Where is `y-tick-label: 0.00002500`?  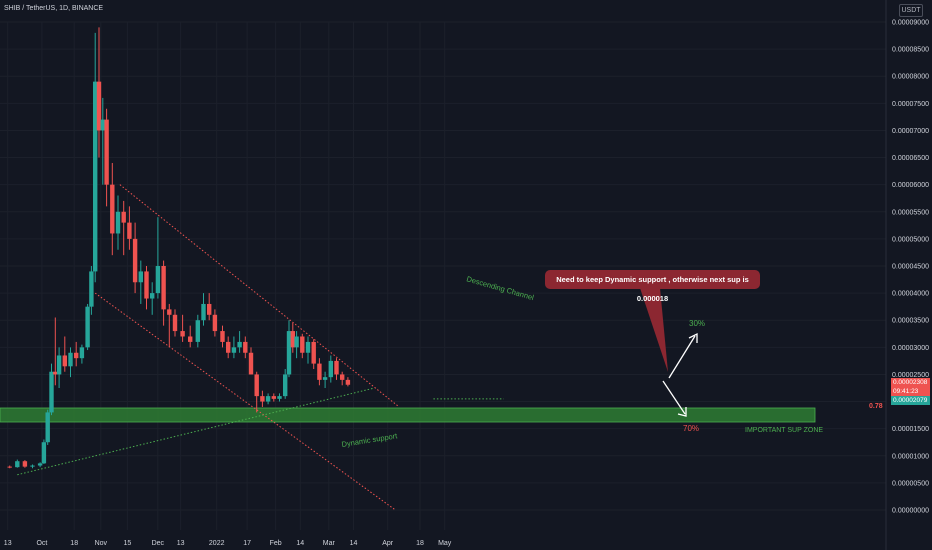 y-tick-label: 0.00002500 is located at coordinates (910, 375).